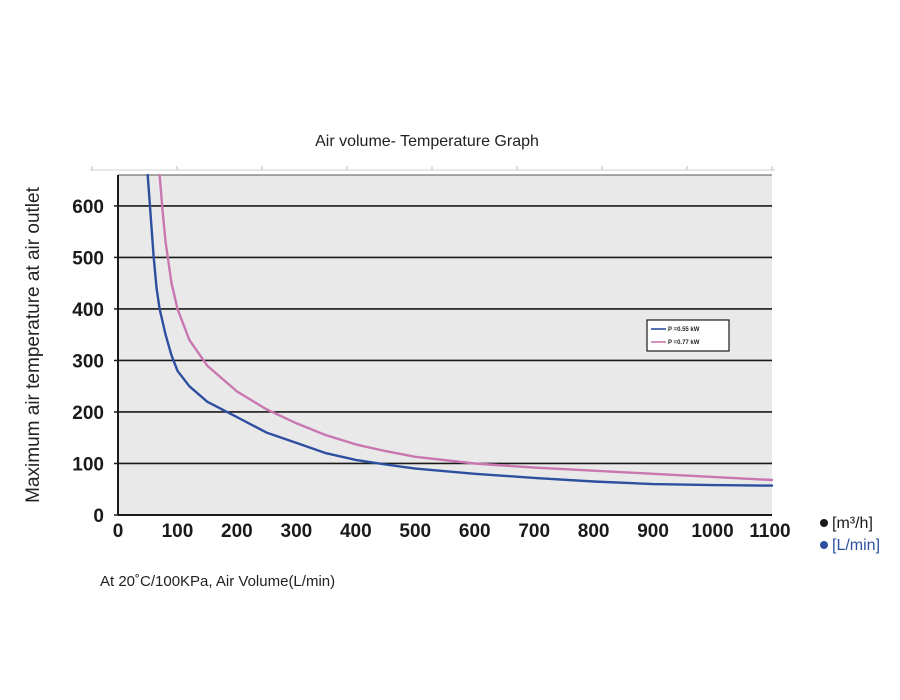 The image size is (900, 700). Describe the element at coordinates (356, 531) in the screenshot. I see `x-tick-label: 400` at that location.